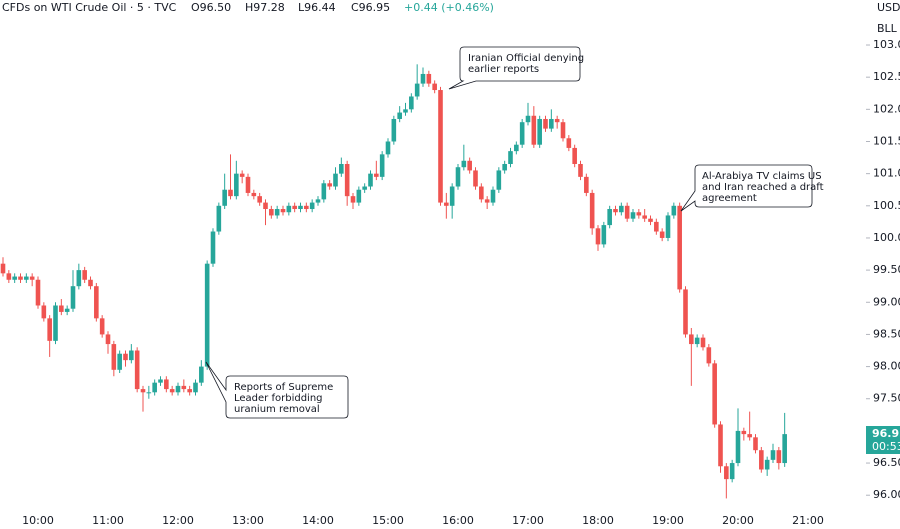 The width and height of the screenshot is (900, 529). I want to click on x-tick-label: 10:00, so click(38, 520).